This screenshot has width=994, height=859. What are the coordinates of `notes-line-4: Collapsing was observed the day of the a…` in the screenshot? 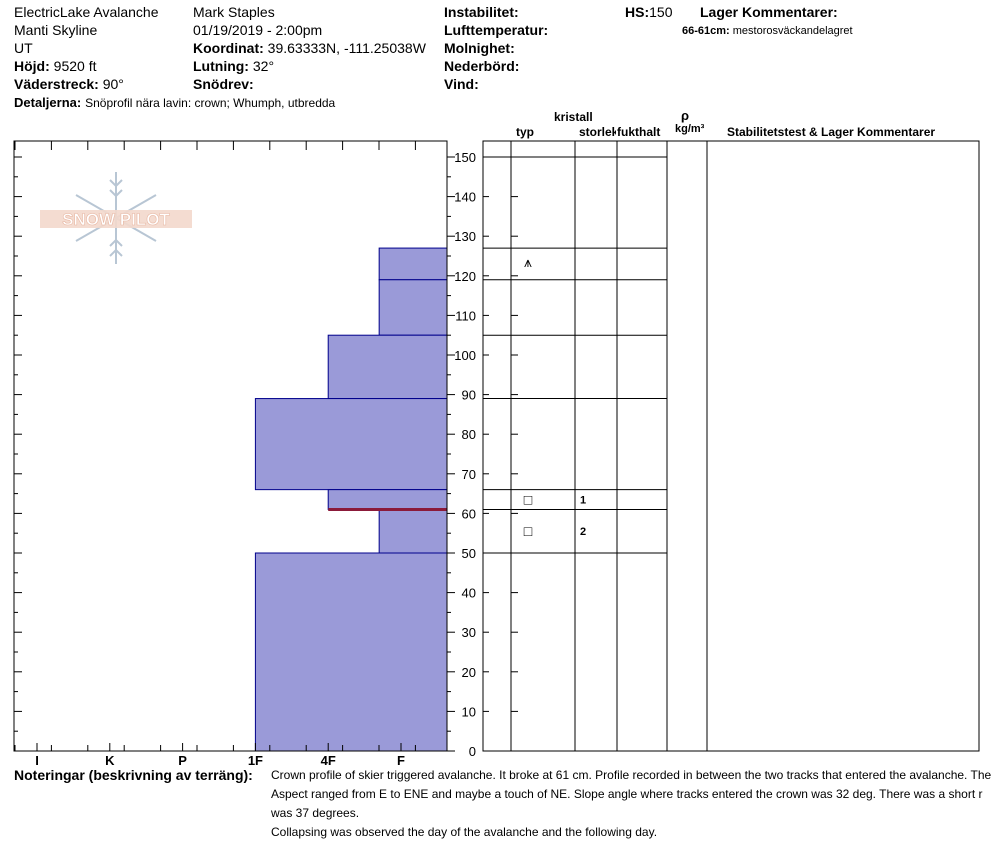 It's located at (464, 832).